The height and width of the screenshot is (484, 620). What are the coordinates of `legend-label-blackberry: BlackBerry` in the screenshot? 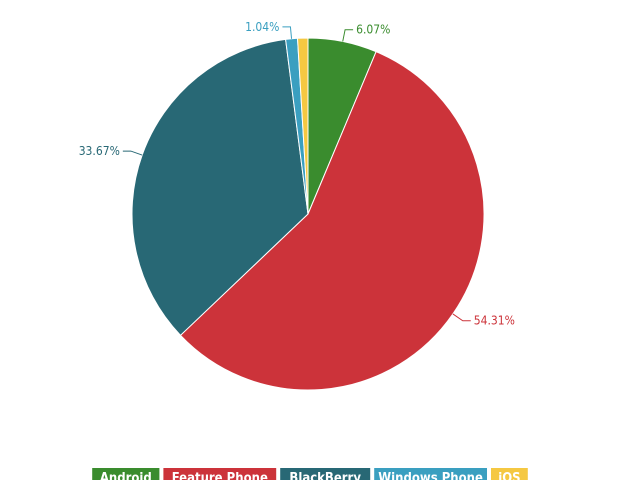 It's located at (325, 475).